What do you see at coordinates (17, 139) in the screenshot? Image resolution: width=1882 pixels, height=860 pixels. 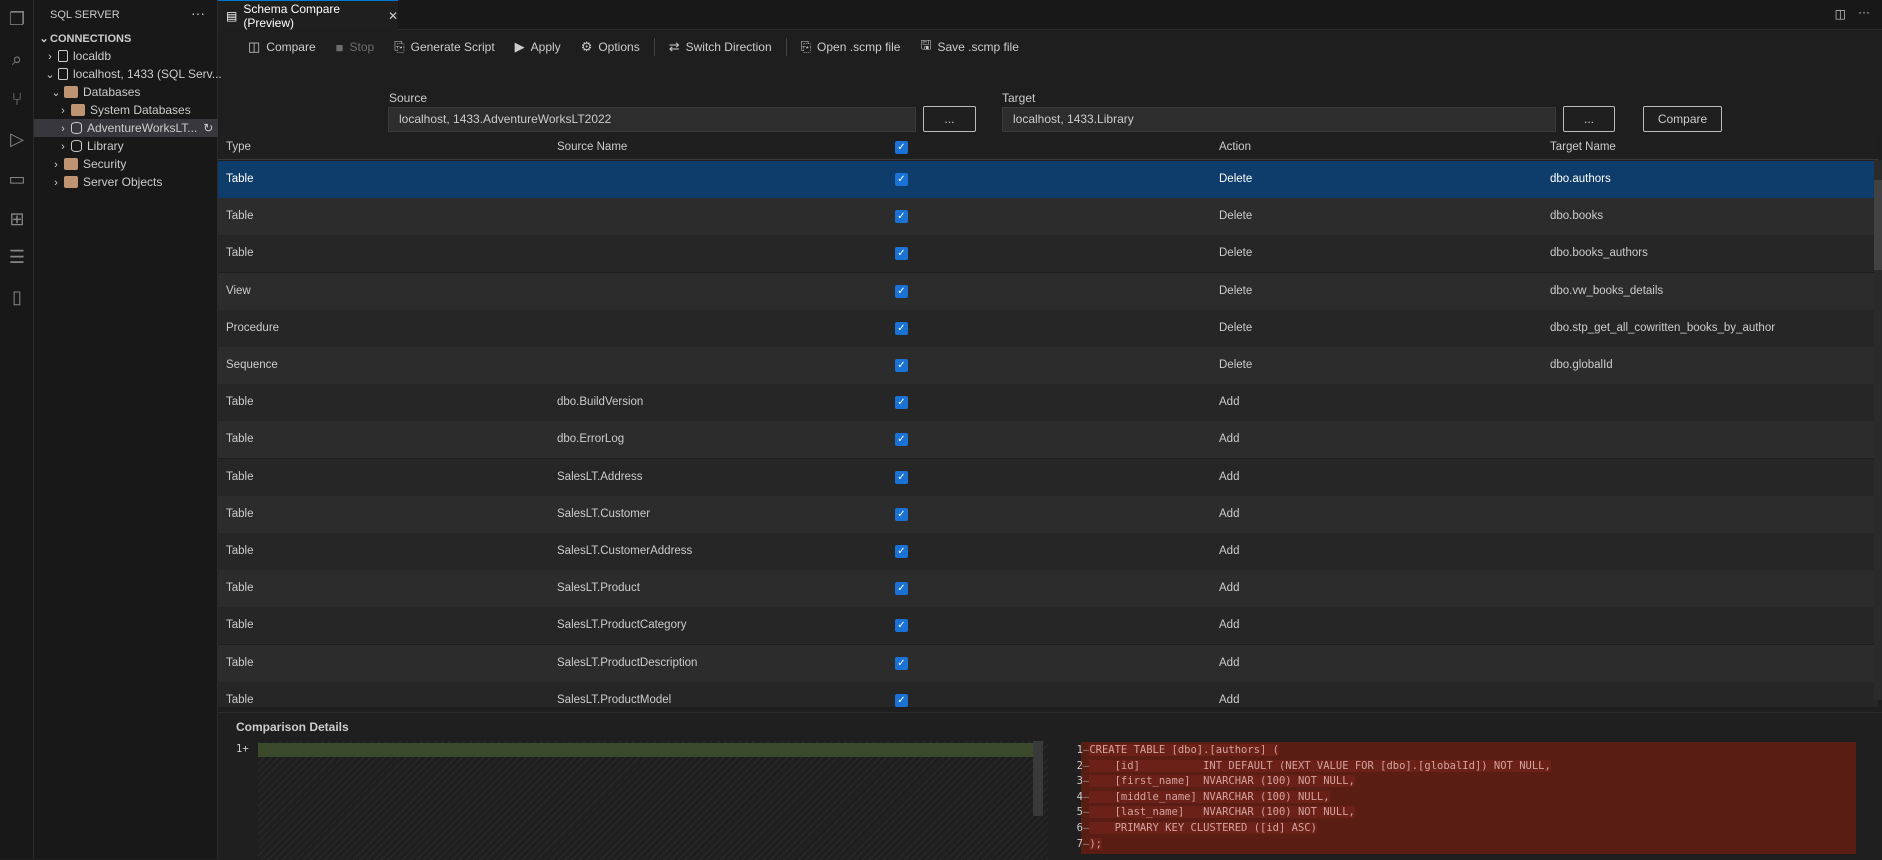 I see `run-debug-icon: ▷` at bounding box center [17, 139].